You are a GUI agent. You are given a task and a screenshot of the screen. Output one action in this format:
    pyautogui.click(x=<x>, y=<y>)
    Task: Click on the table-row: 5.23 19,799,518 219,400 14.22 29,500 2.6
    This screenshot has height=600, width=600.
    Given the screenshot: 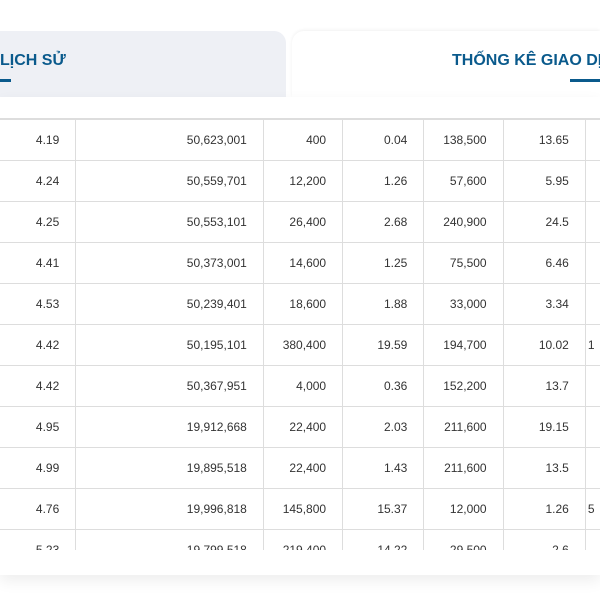 What is the action you would take?
    pyautogui.click(x=300, y=539)
    